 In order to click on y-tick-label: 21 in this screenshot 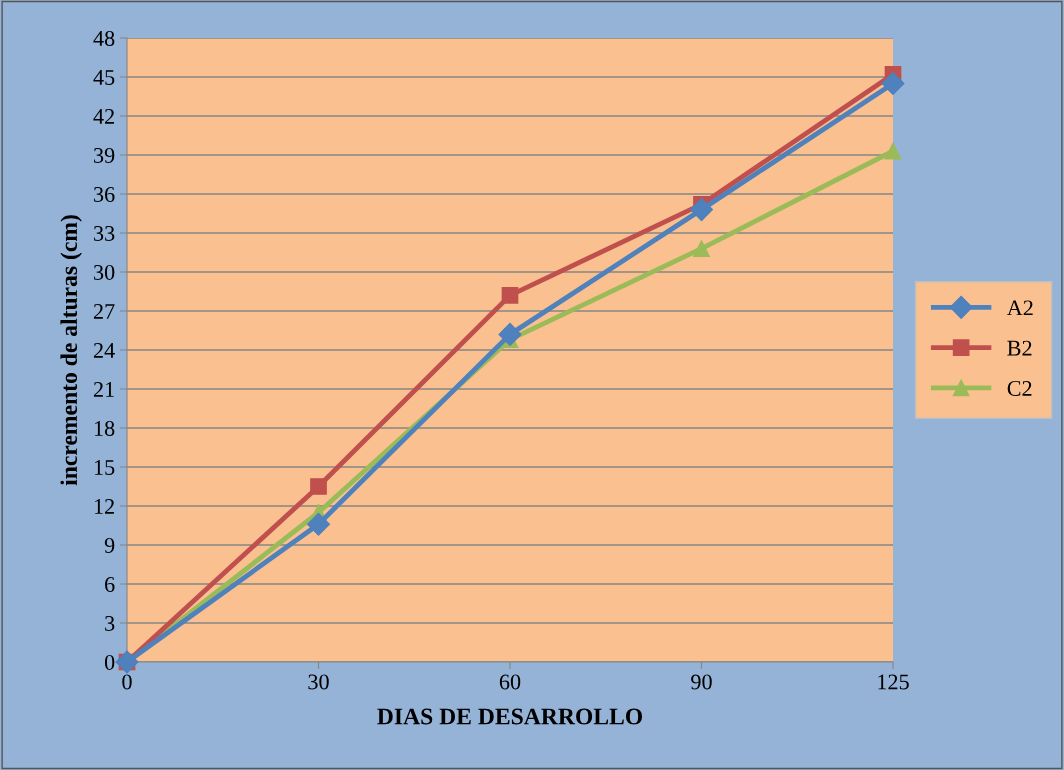, I will do `click(103, 389)`.